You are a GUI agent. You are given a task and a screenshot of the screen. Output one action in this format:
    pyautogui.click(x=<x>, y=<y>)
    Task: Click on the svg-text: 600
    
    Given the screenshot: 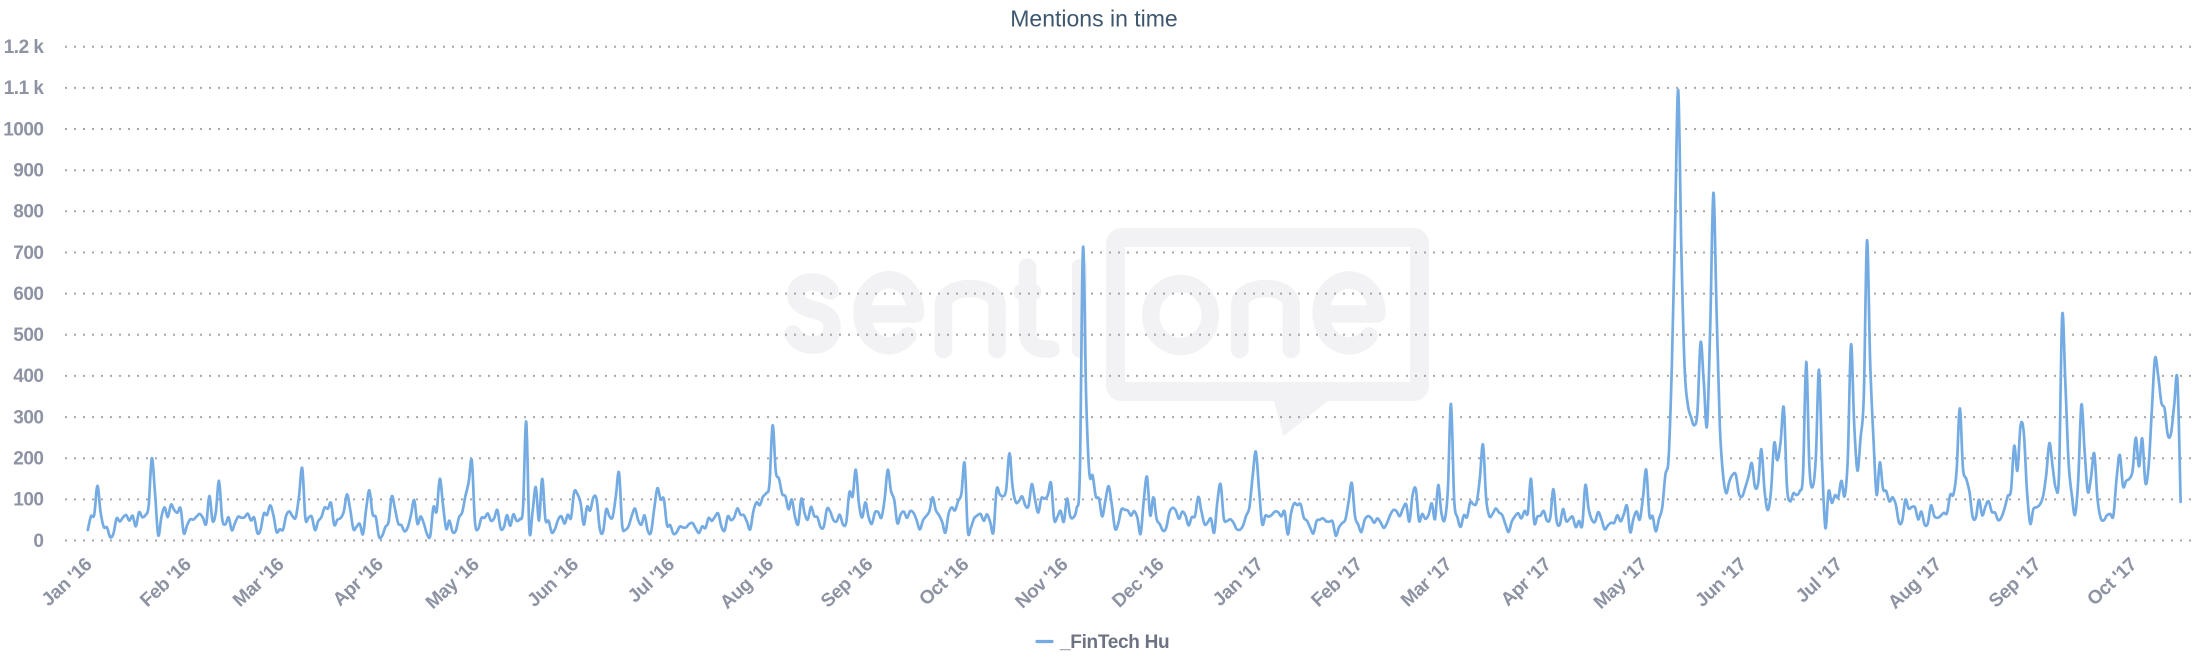 What is the action you would take?
    pyautogui.click(x=28, y=294)
    